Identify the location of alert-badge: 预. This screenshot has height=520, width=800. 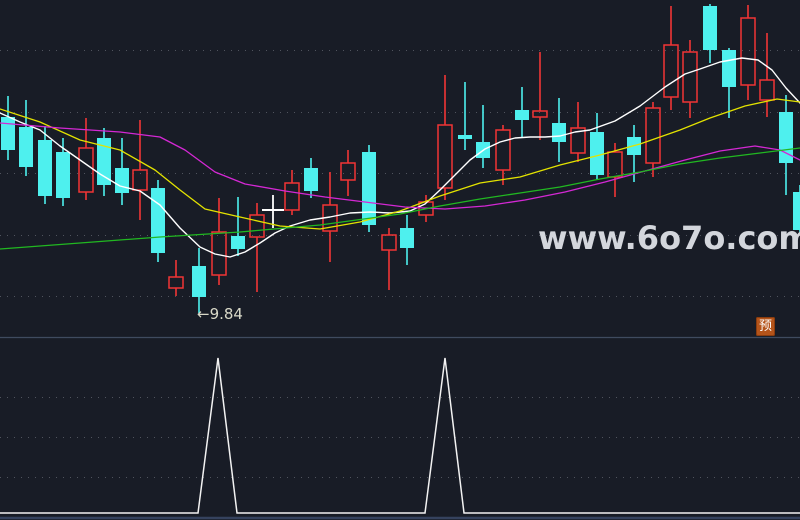
(765, 326).